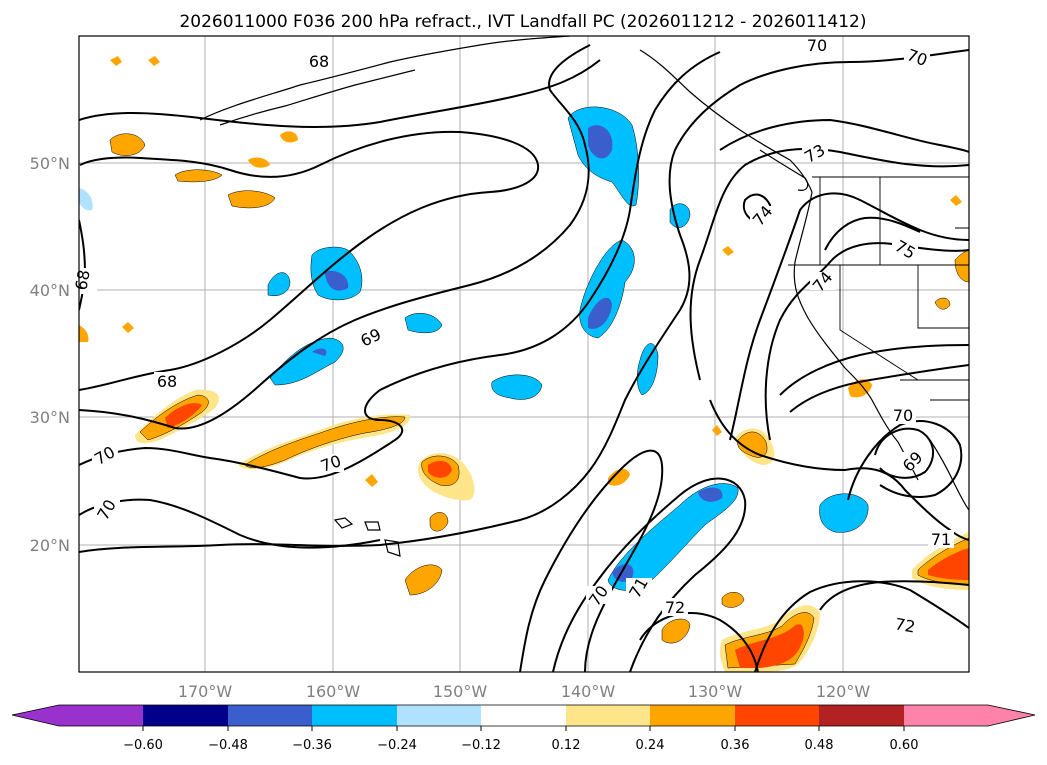 This screenshot has height=765, width=1047. What do you see at coordinates (735, 745) in the screenshot?
I see `colorbar-tick-label: 0.36` at bounding box center [735, 745].